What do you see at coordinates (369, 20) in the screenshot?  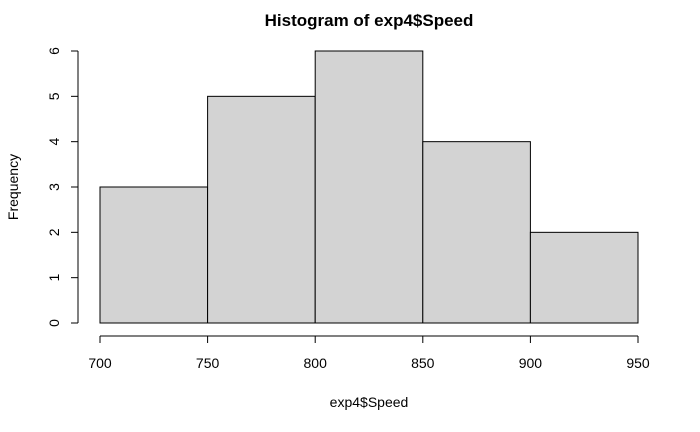 I see `chart-title: Histogram of exp4$Speed` at bounding box center [369, 20].